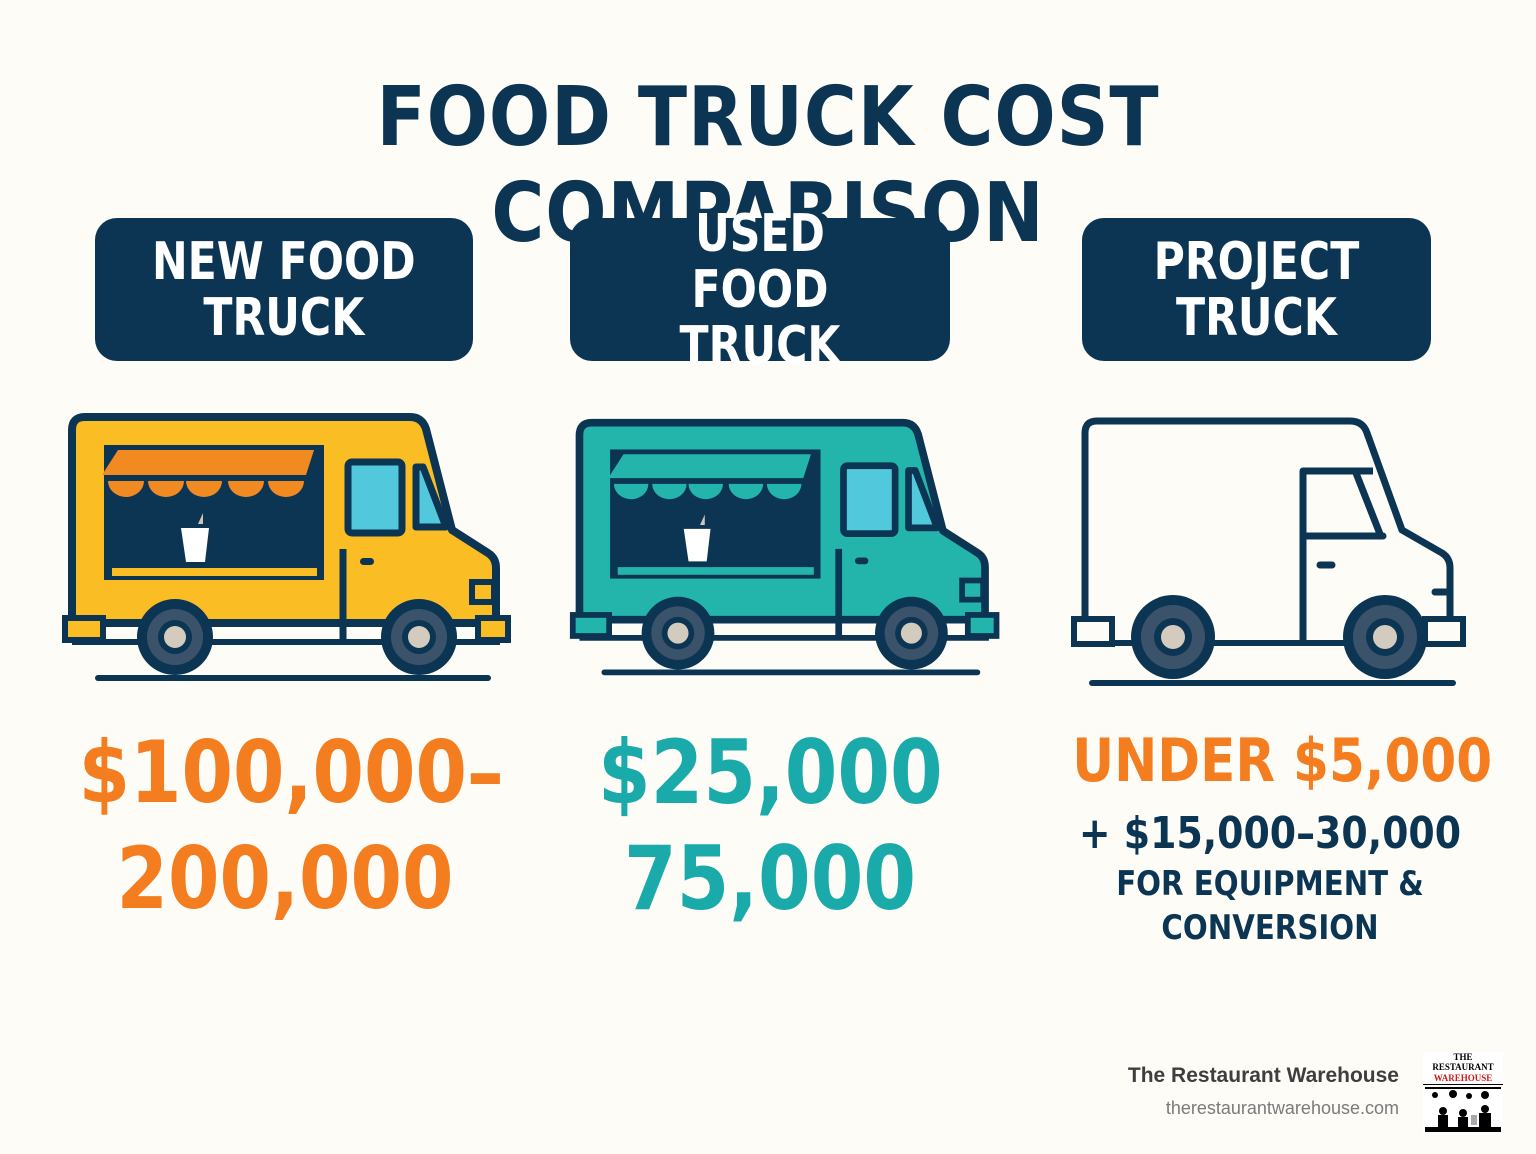 The image size is (1536, 1154). Describe the element at coordinates (291, 773) in the screenshot. I see `price-line-1: $100,000–` at that location.